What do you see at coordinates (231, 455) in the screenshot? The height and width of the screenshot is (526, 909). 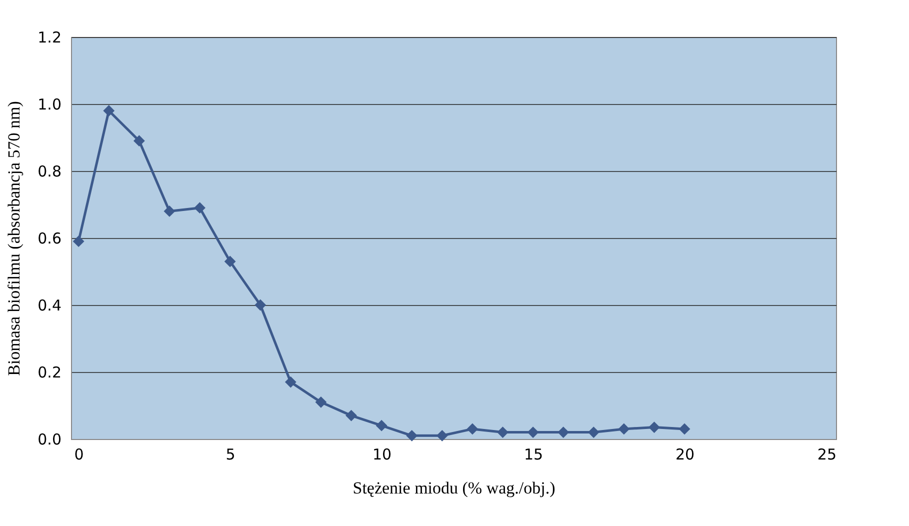 I see `x-tick-label: 5` at bounding box center [231, 455].